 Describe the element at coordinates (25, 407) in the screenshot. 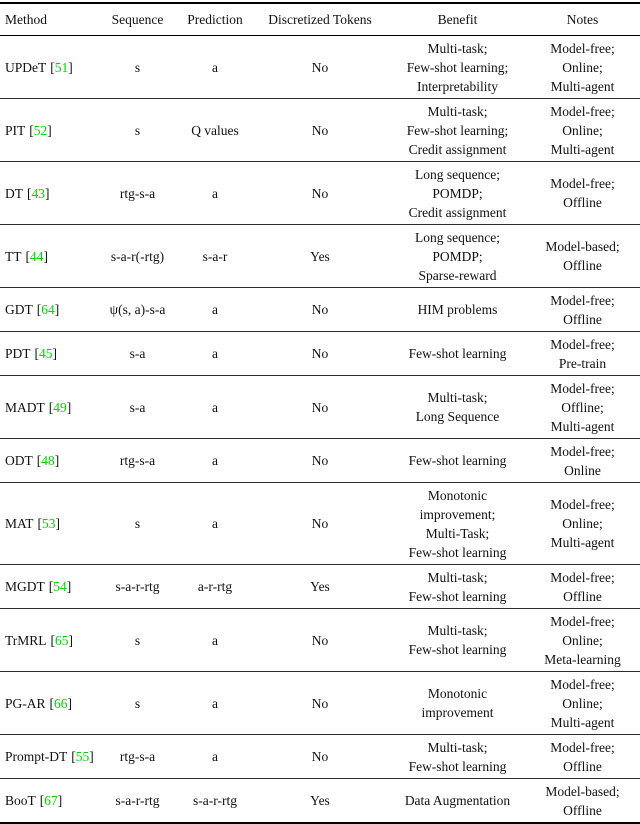

I see `method-name: MADT` at that location.